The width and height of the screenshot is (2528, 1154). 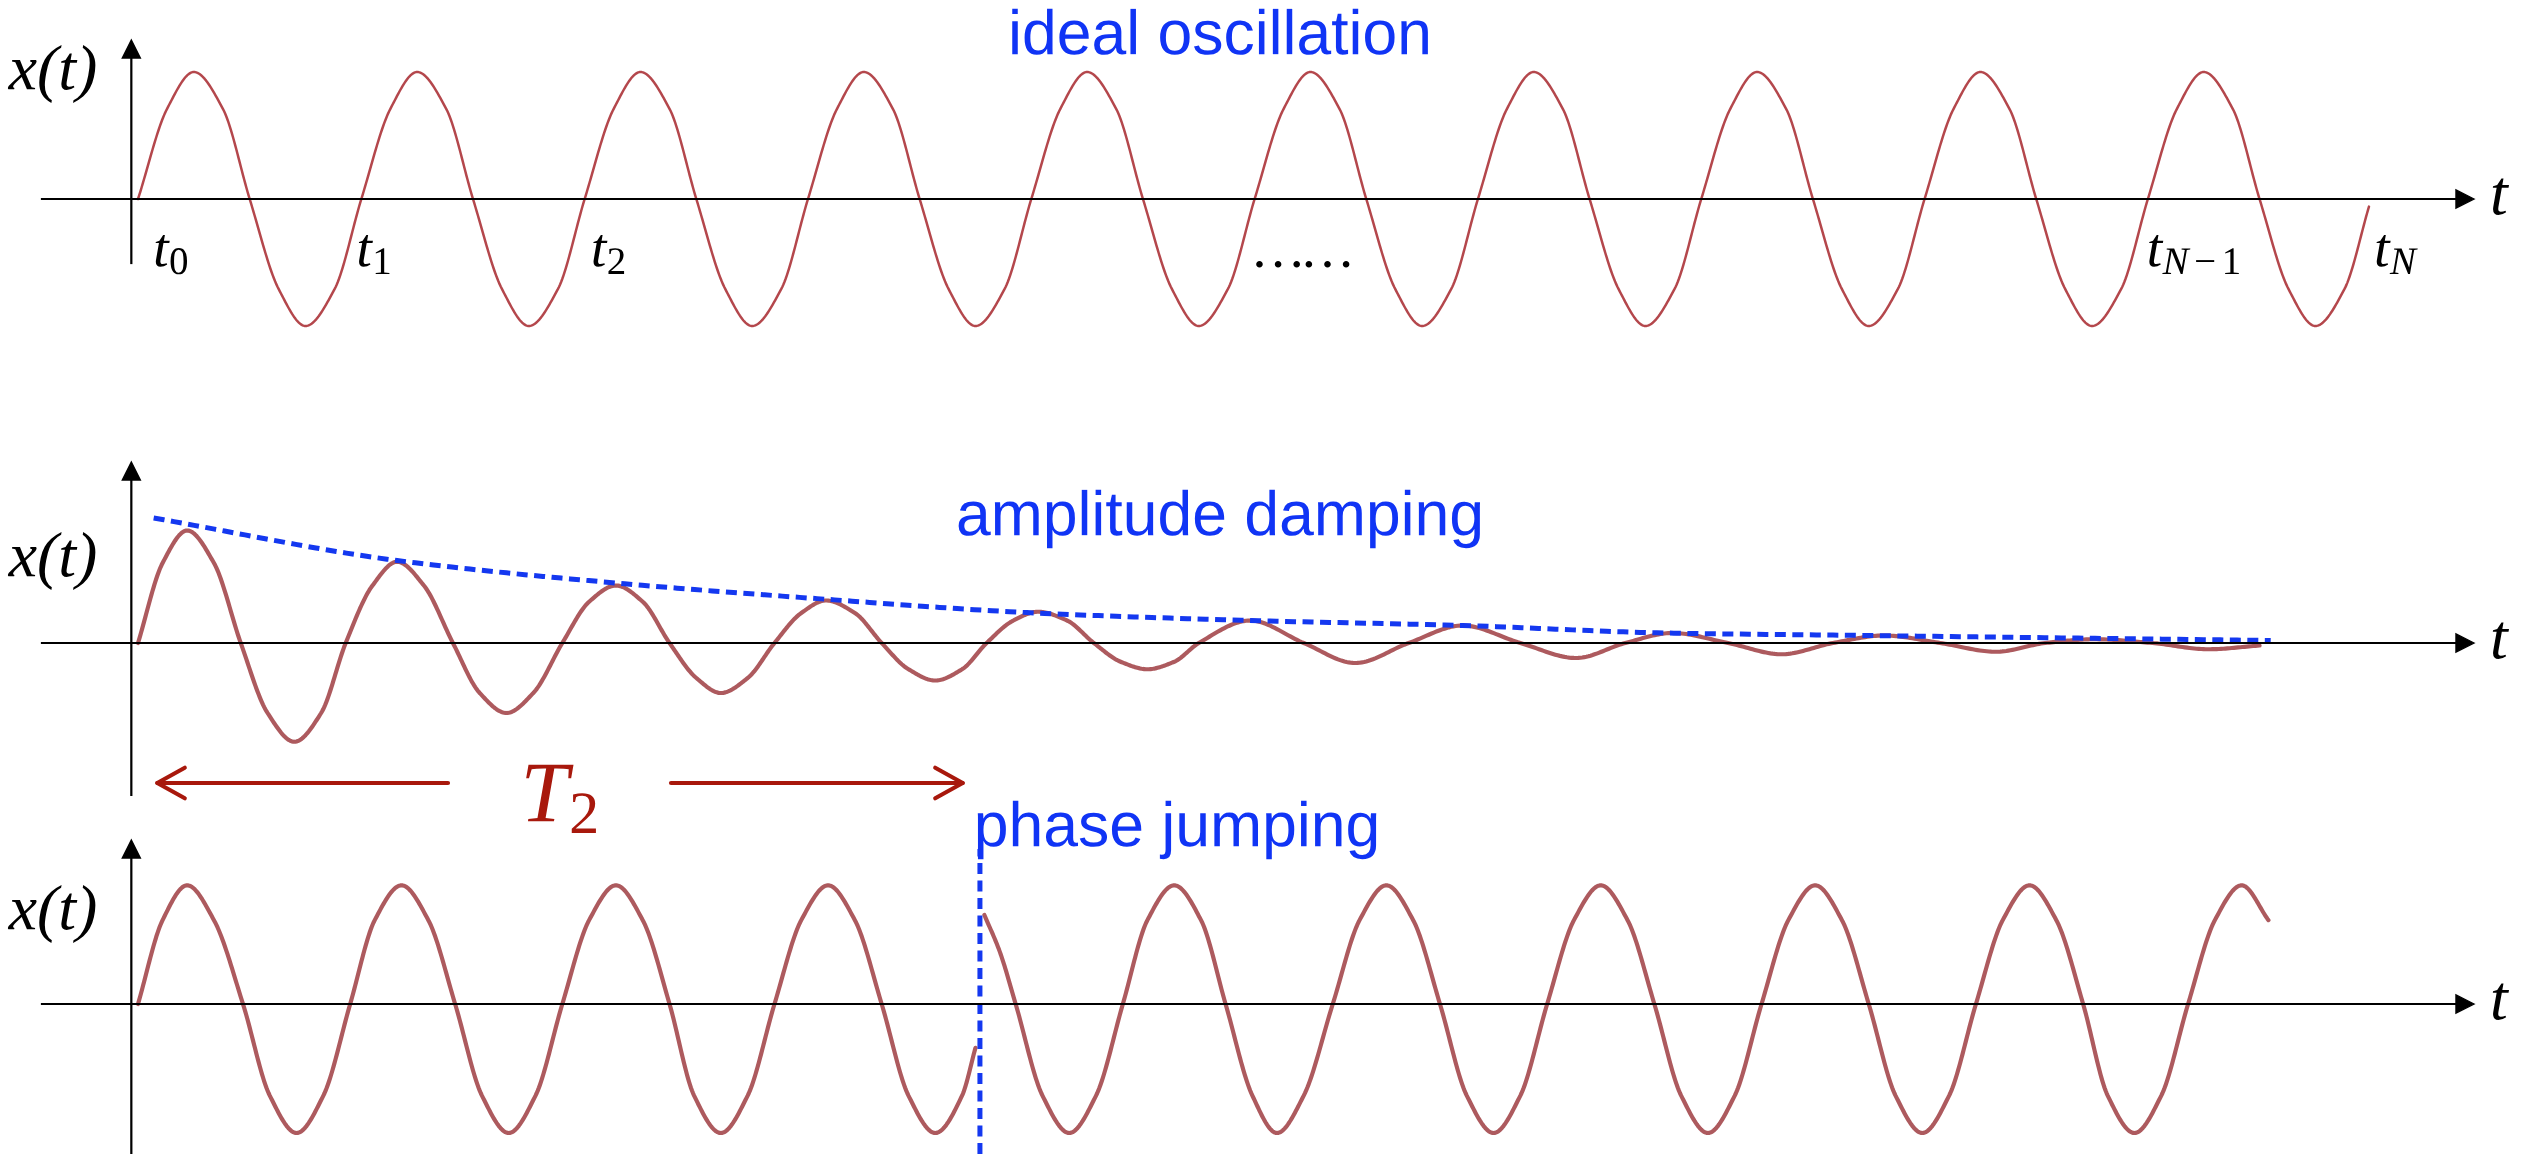 What do you see at coordinates (1220, 31) in the screenshot?
I see `chart-title: ideal oscillation` at bounding box center [1220, 31].